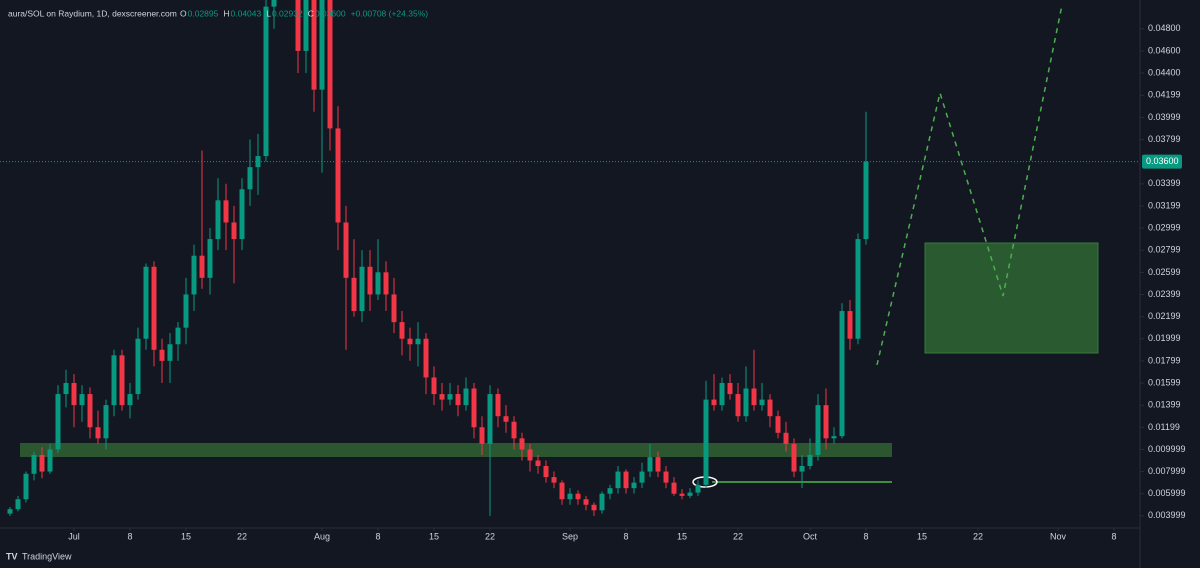  Describe the element at coordinates (330, 13) in the screenshot. I see `ohlc-value: 0.03600` at that location.